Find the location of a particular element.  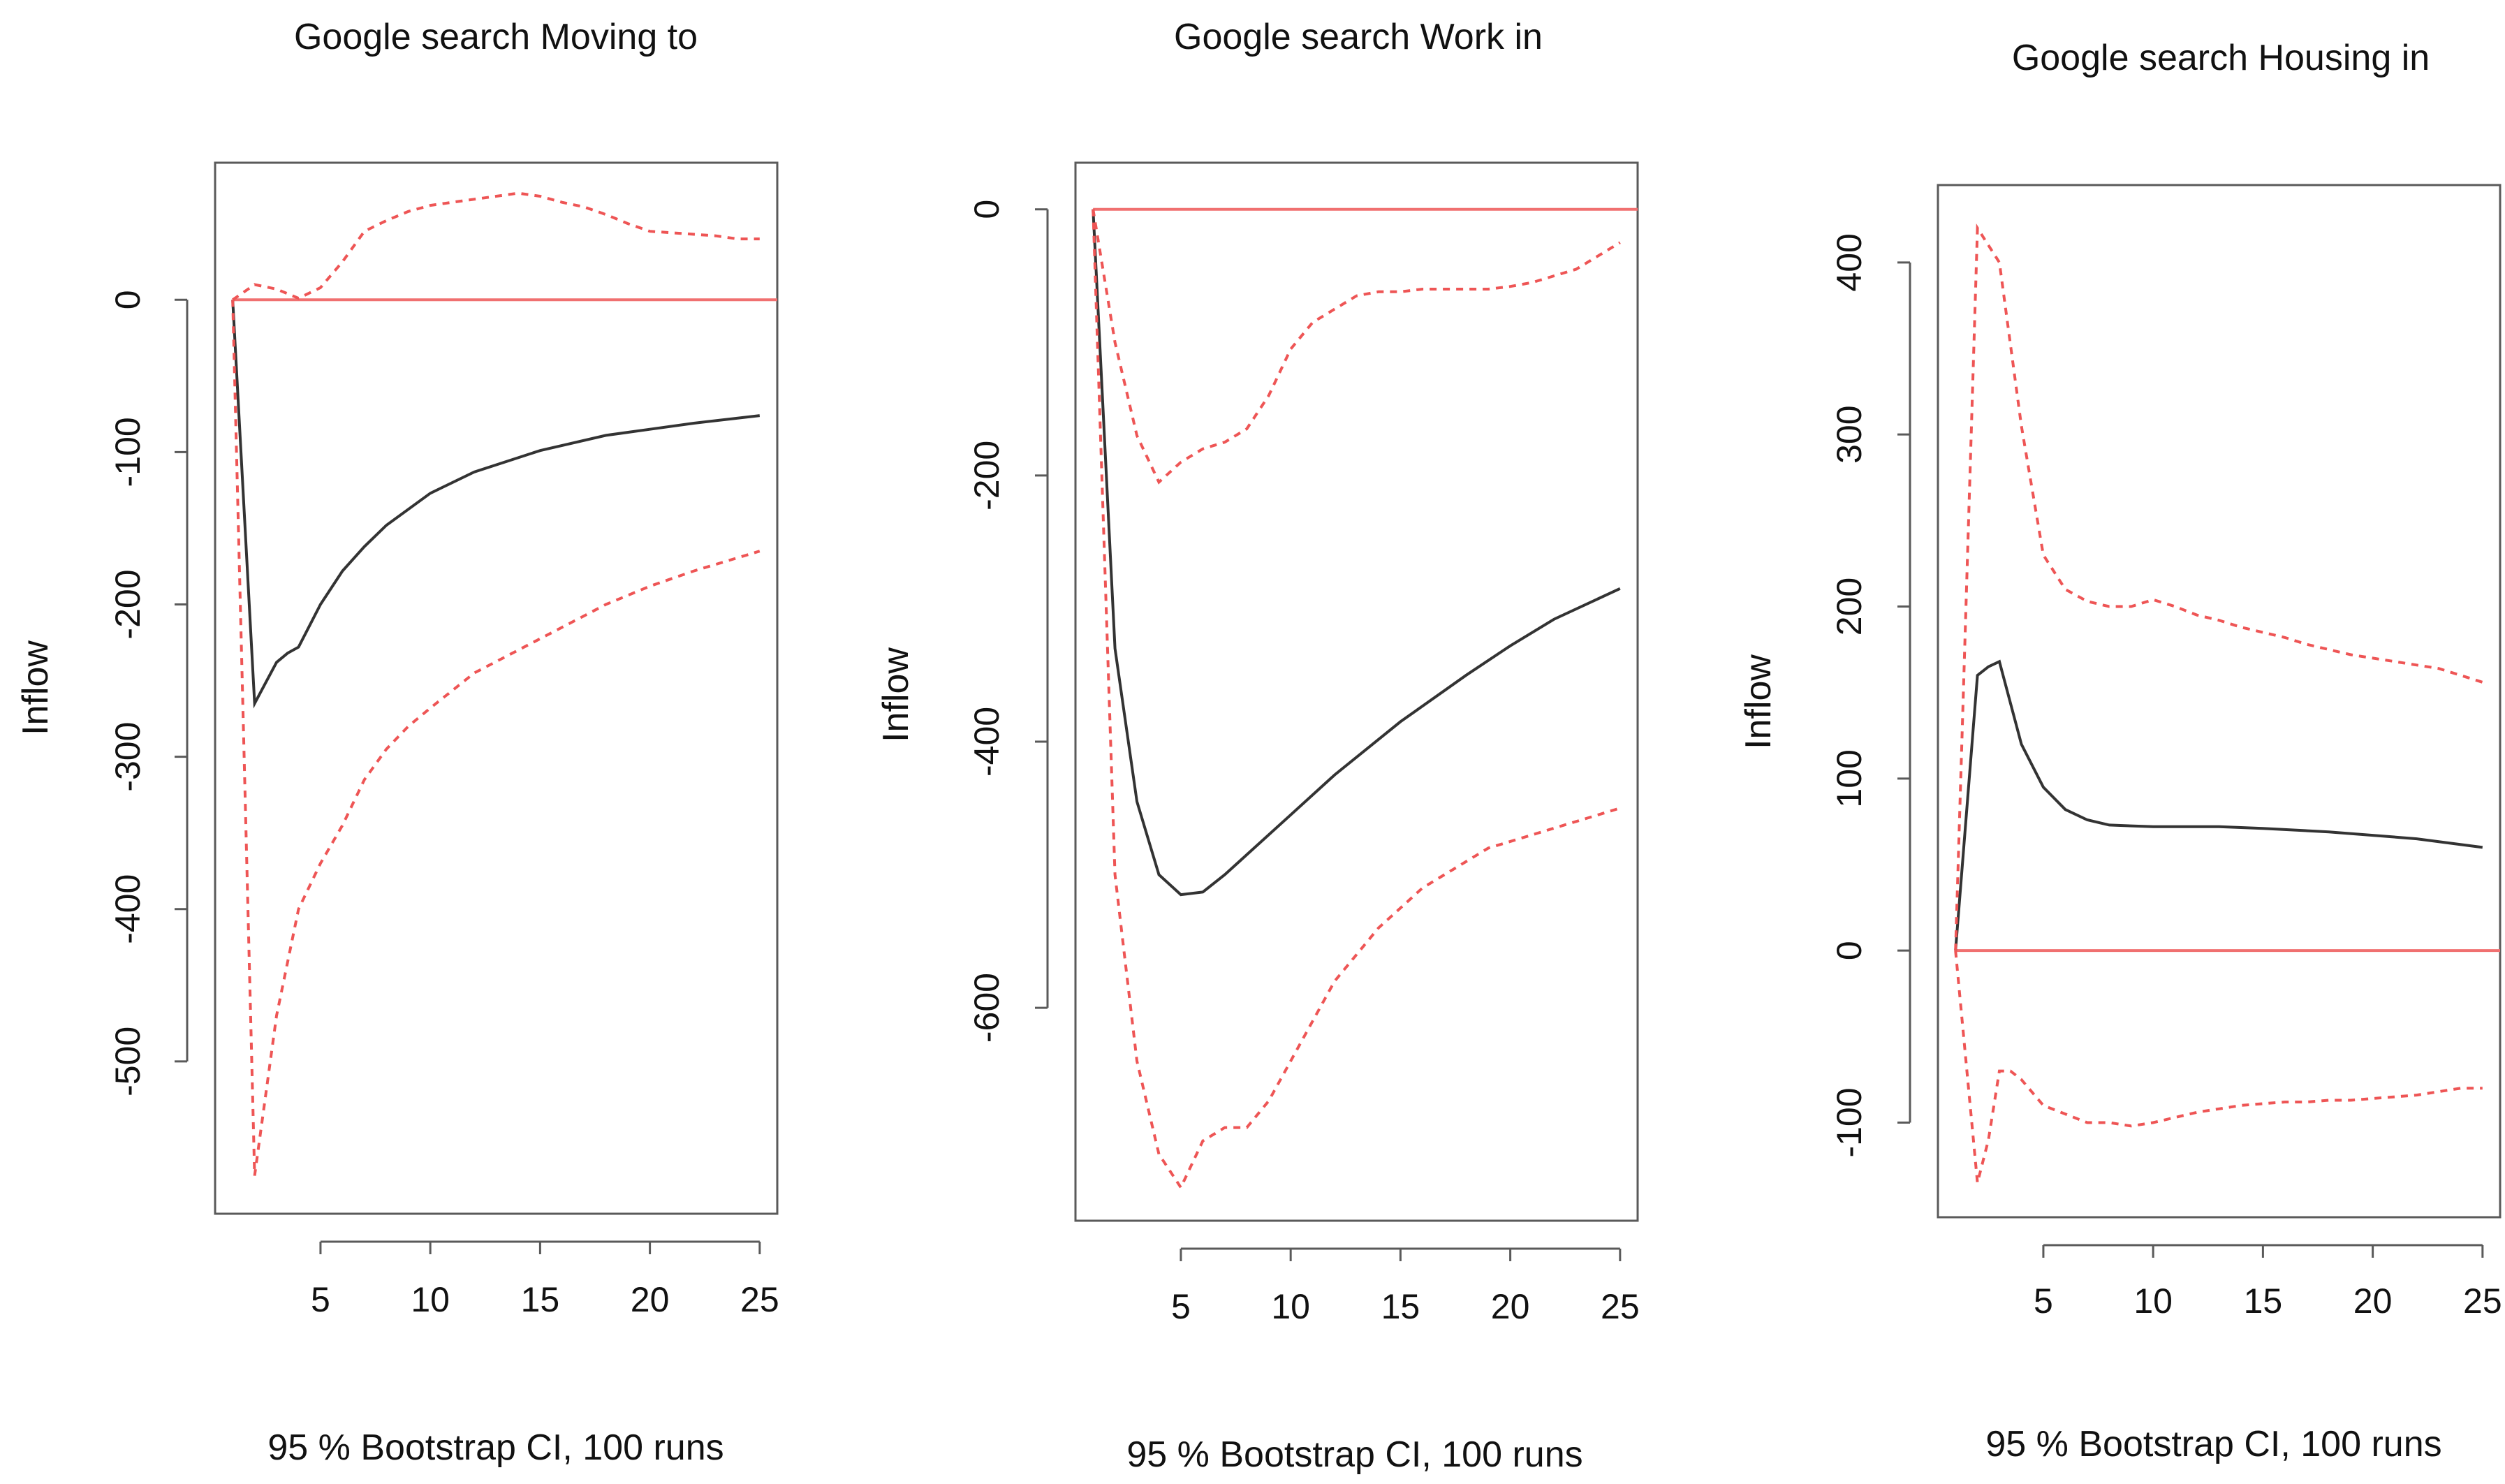

y-tick-label: 200 is located at coordinates (1850, 607).